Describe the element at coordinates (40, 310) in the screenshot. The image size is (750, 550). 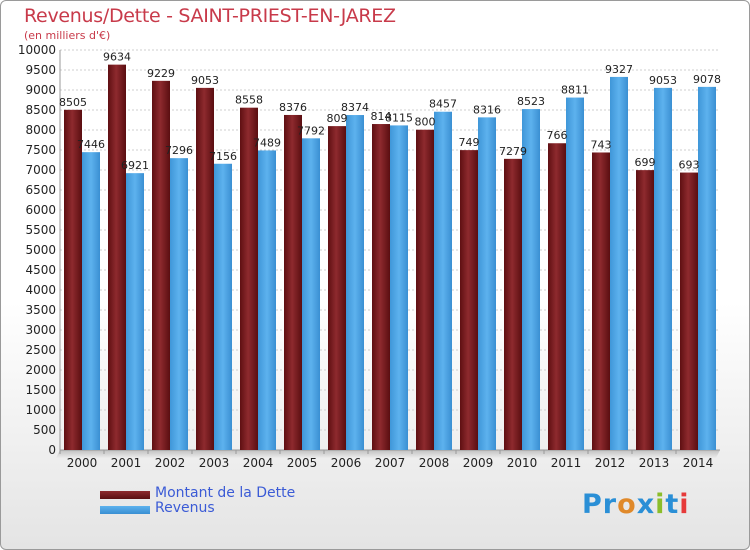
I see `y-tick-label: 3500` at that location.